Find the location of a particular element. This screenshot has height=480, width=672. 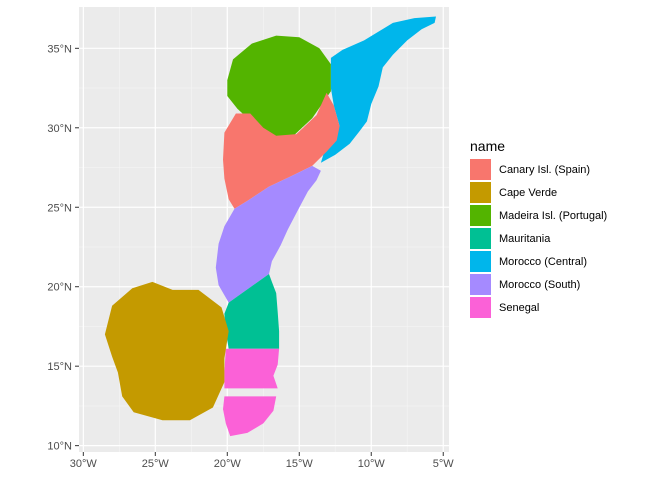

region-madeira is located at coordinates (279, 86).